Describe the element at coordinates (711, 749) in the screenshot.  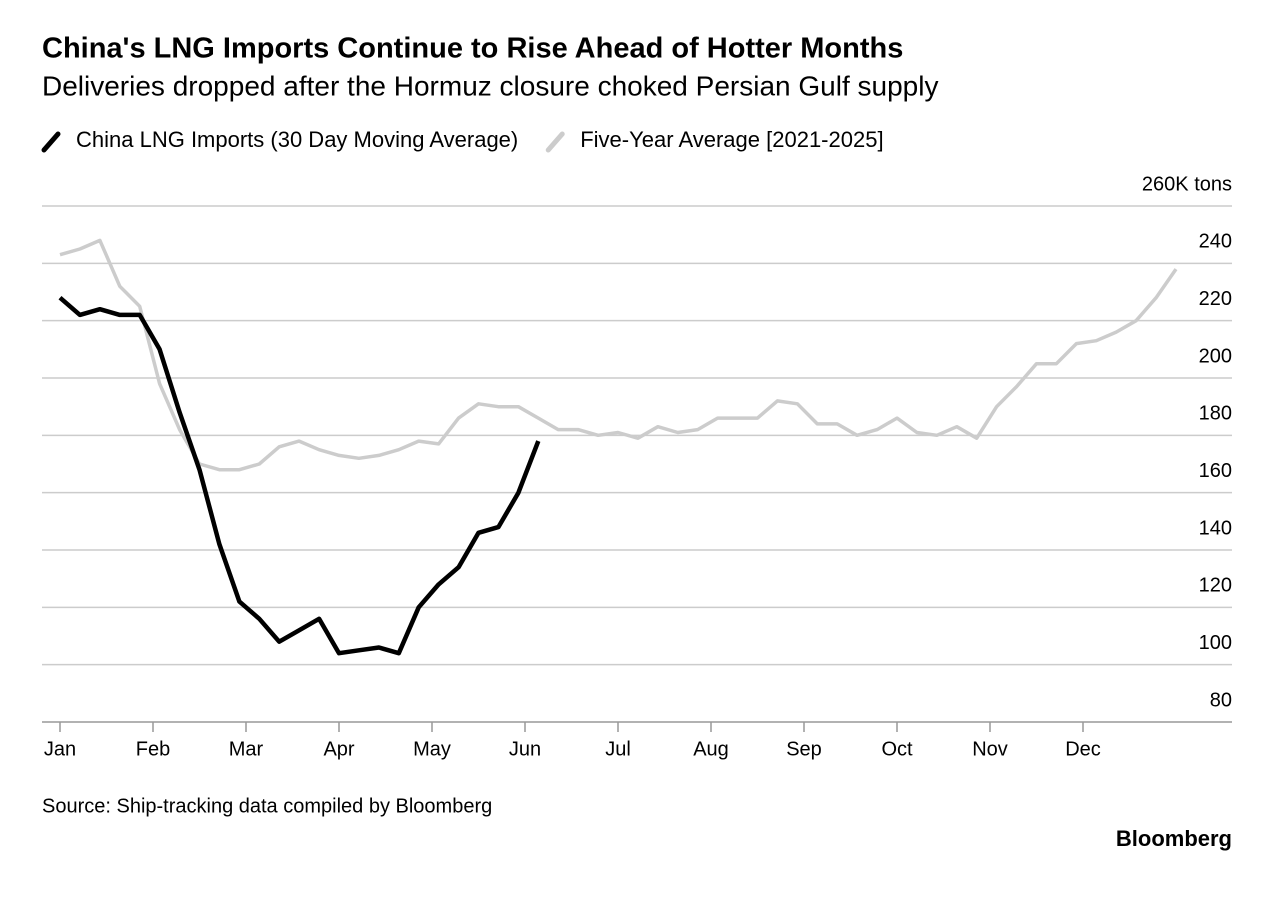
I see `x-tick-label: Aug` at that location.